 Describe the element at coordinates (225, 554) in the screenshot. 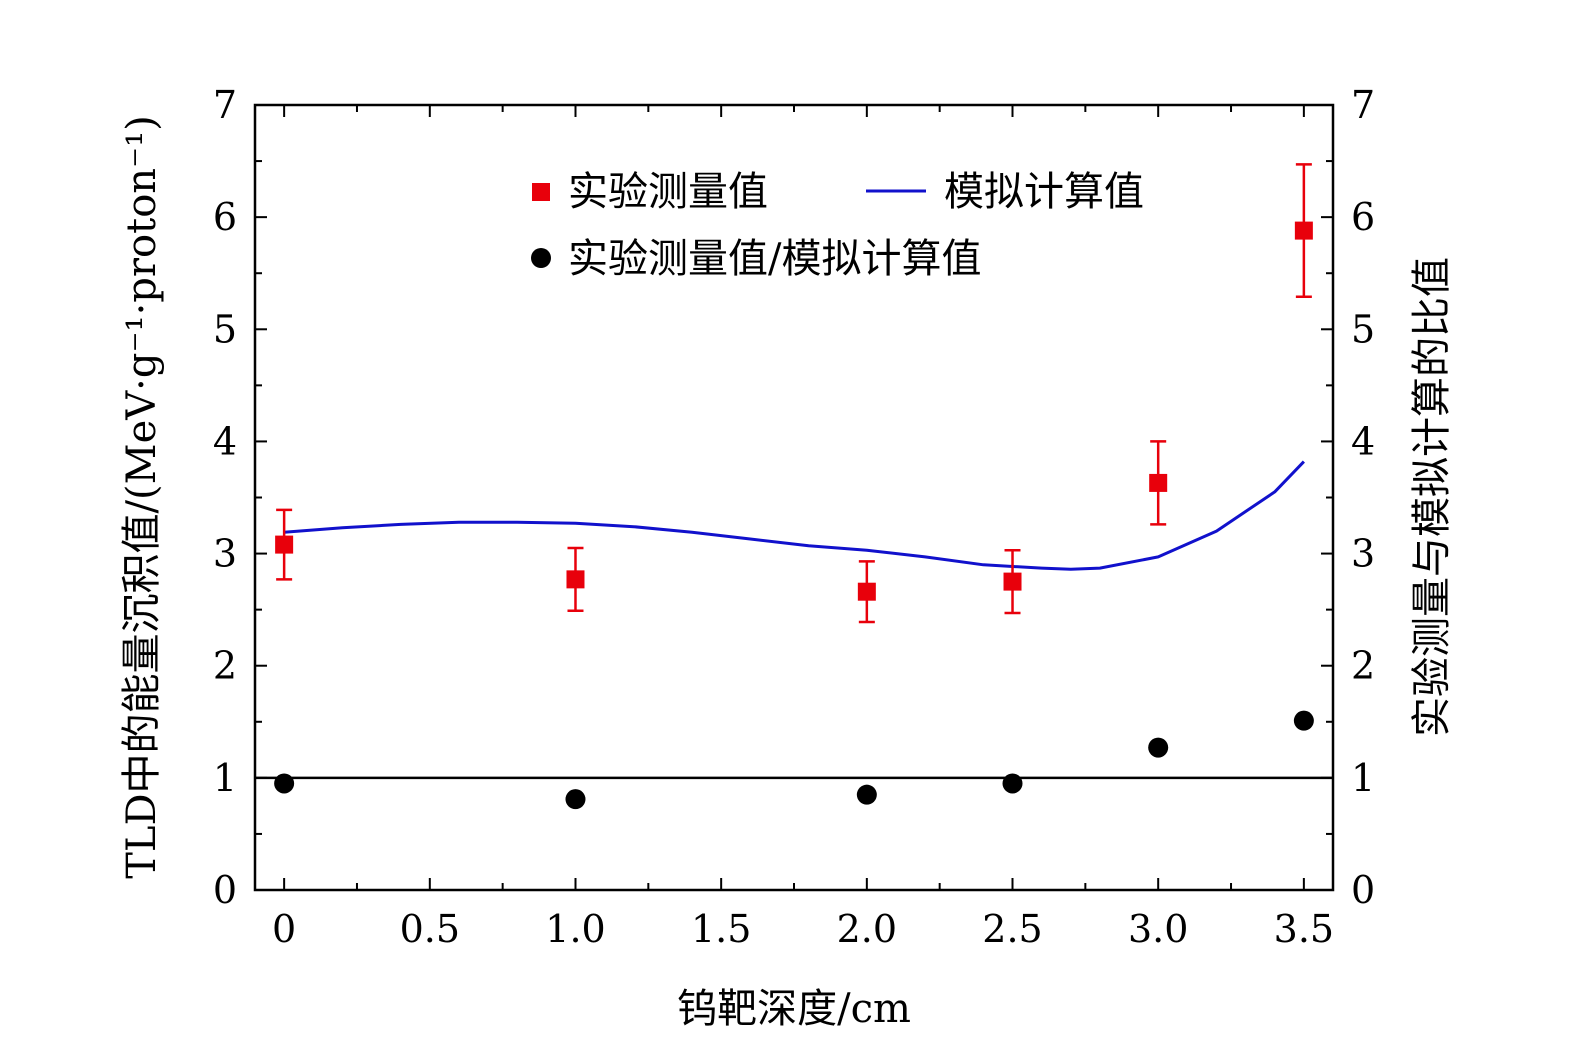

I see `y-tick-label-left: 3` at that location.